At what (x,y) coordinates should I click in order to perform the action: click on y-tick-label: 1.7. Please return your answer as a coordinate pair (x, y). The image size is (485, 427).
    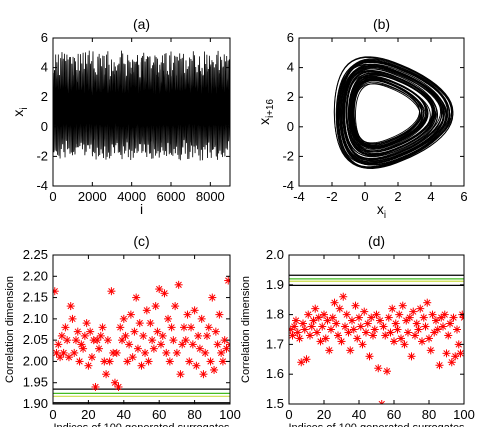
    Looking at the image, I should click on (275, 343).